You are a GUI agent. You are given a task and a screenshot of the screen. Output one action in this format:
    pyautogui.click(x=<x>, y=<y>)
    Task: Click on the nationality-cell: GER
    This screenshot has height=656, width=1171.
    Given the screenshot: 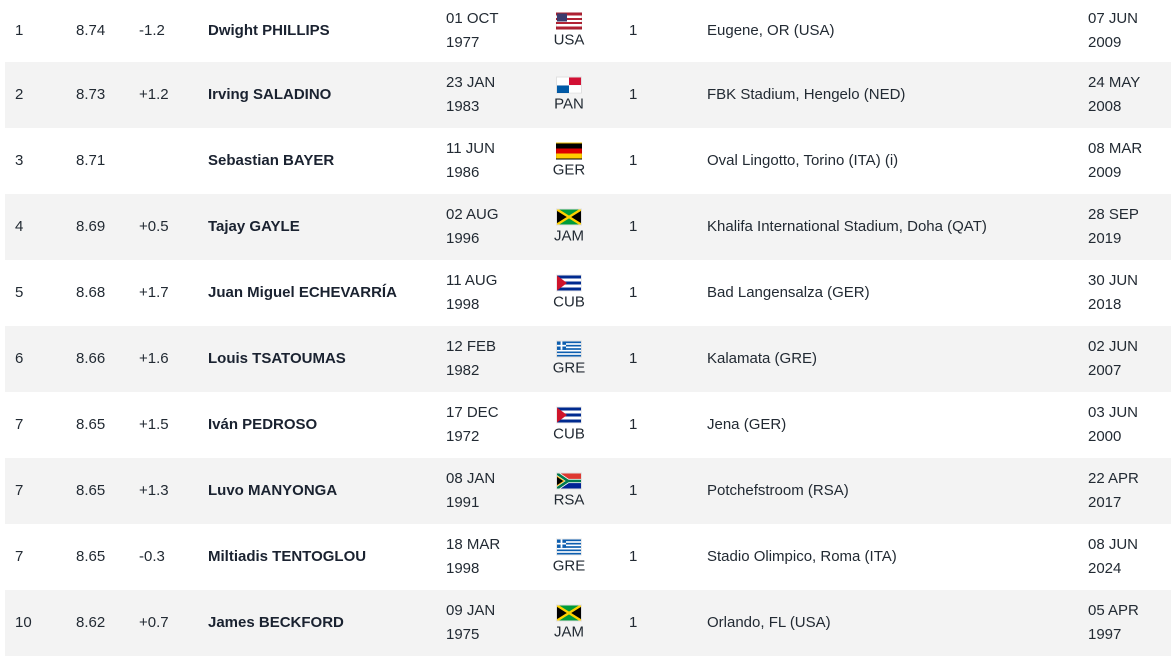 What is the action you would take?
    pyautogui.click(x=569, y=161)
    